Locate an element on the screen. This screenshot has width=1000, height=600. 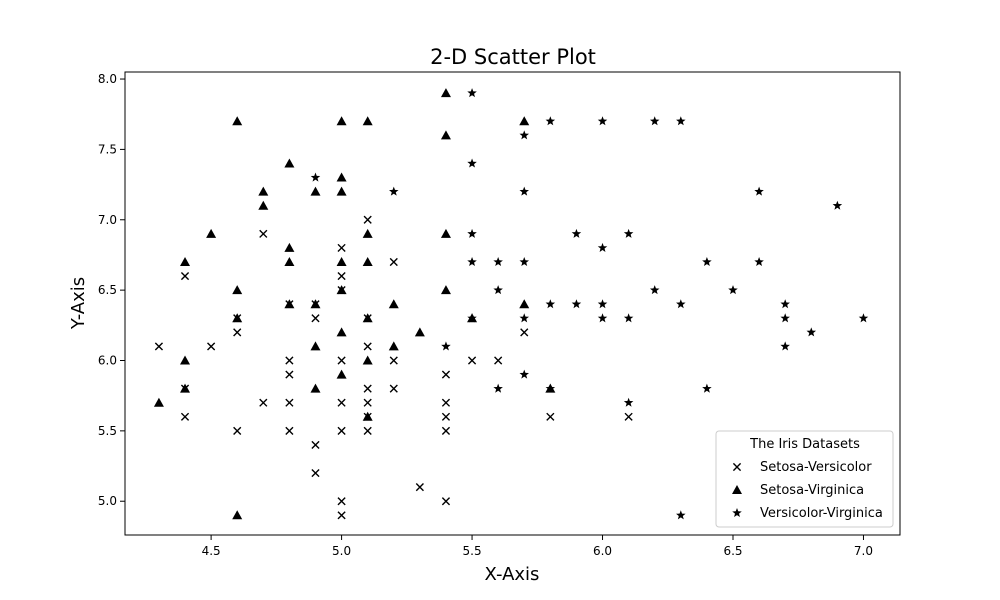
x-tick-label: 6.0 is located at coordinates (602, 551).